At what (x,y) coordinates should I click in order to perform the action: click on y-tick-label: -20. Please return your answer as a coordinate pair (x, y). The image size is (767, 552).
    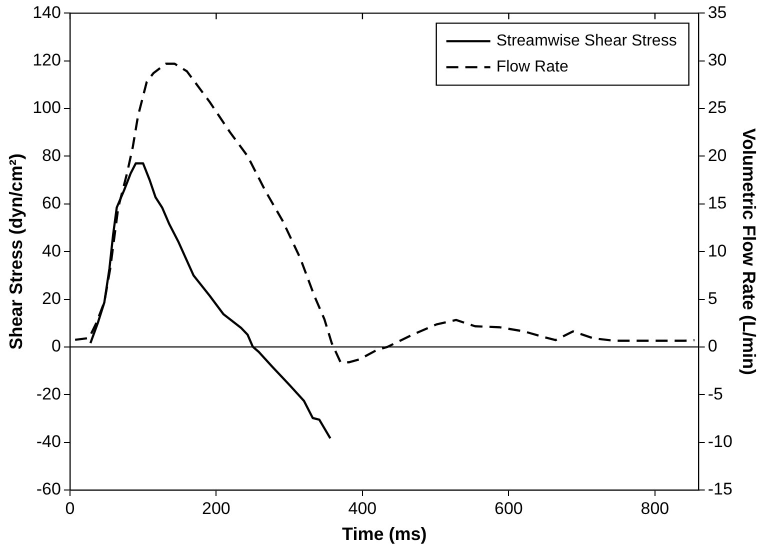
    Looking at the image, I should click on (48, 394).